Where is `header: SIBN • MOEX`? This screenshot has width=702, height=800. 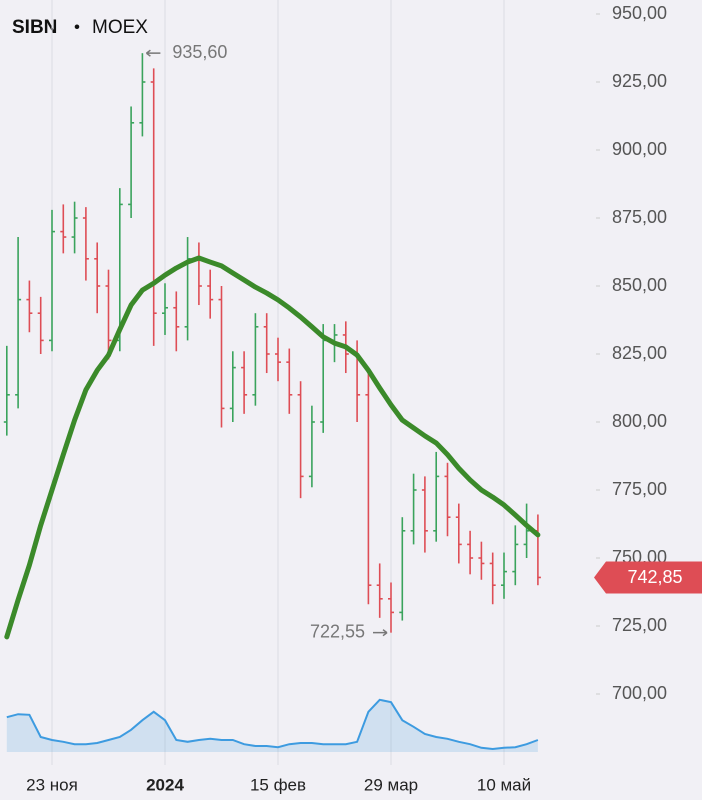
header: SIBN • MOEX is located at coordinates (80, 27).